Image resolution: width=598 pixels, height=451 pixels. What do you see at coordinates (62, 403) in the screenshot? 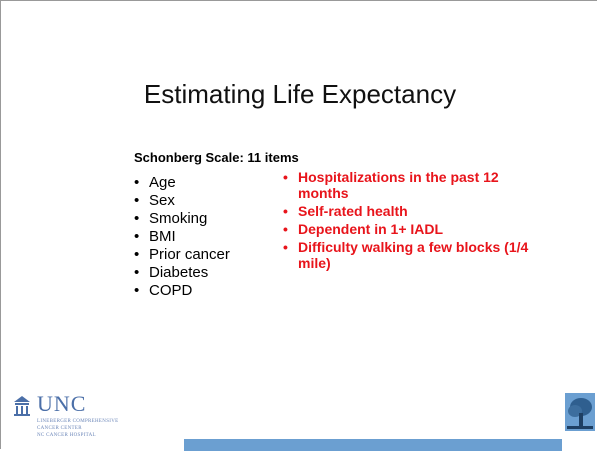
I see `logo-name: UNC` at bounding box center [62, 403].